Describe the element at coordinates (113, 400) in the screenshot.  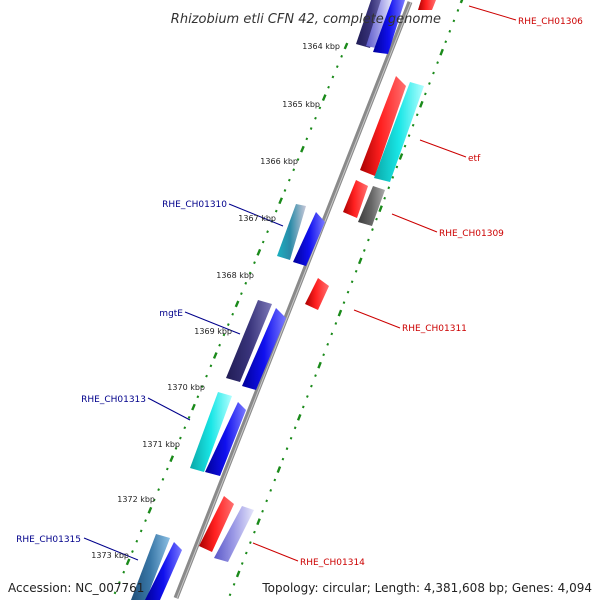
I see `gene-label: RHE_CH01313` at that location.